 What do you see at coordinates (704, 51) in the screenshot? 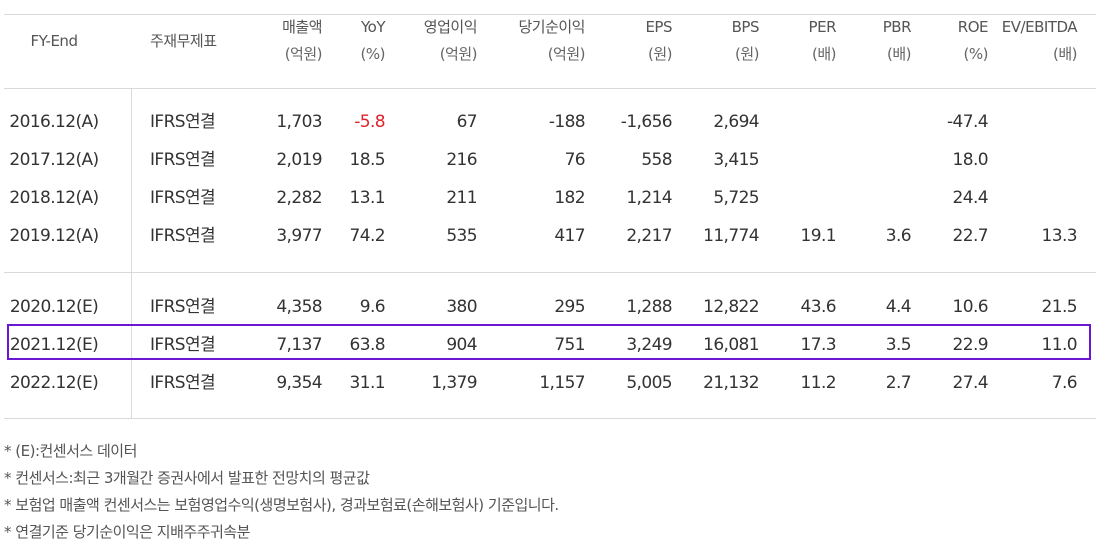
I see `header-bps: BPS (원)` at bounding box center [704, 51].